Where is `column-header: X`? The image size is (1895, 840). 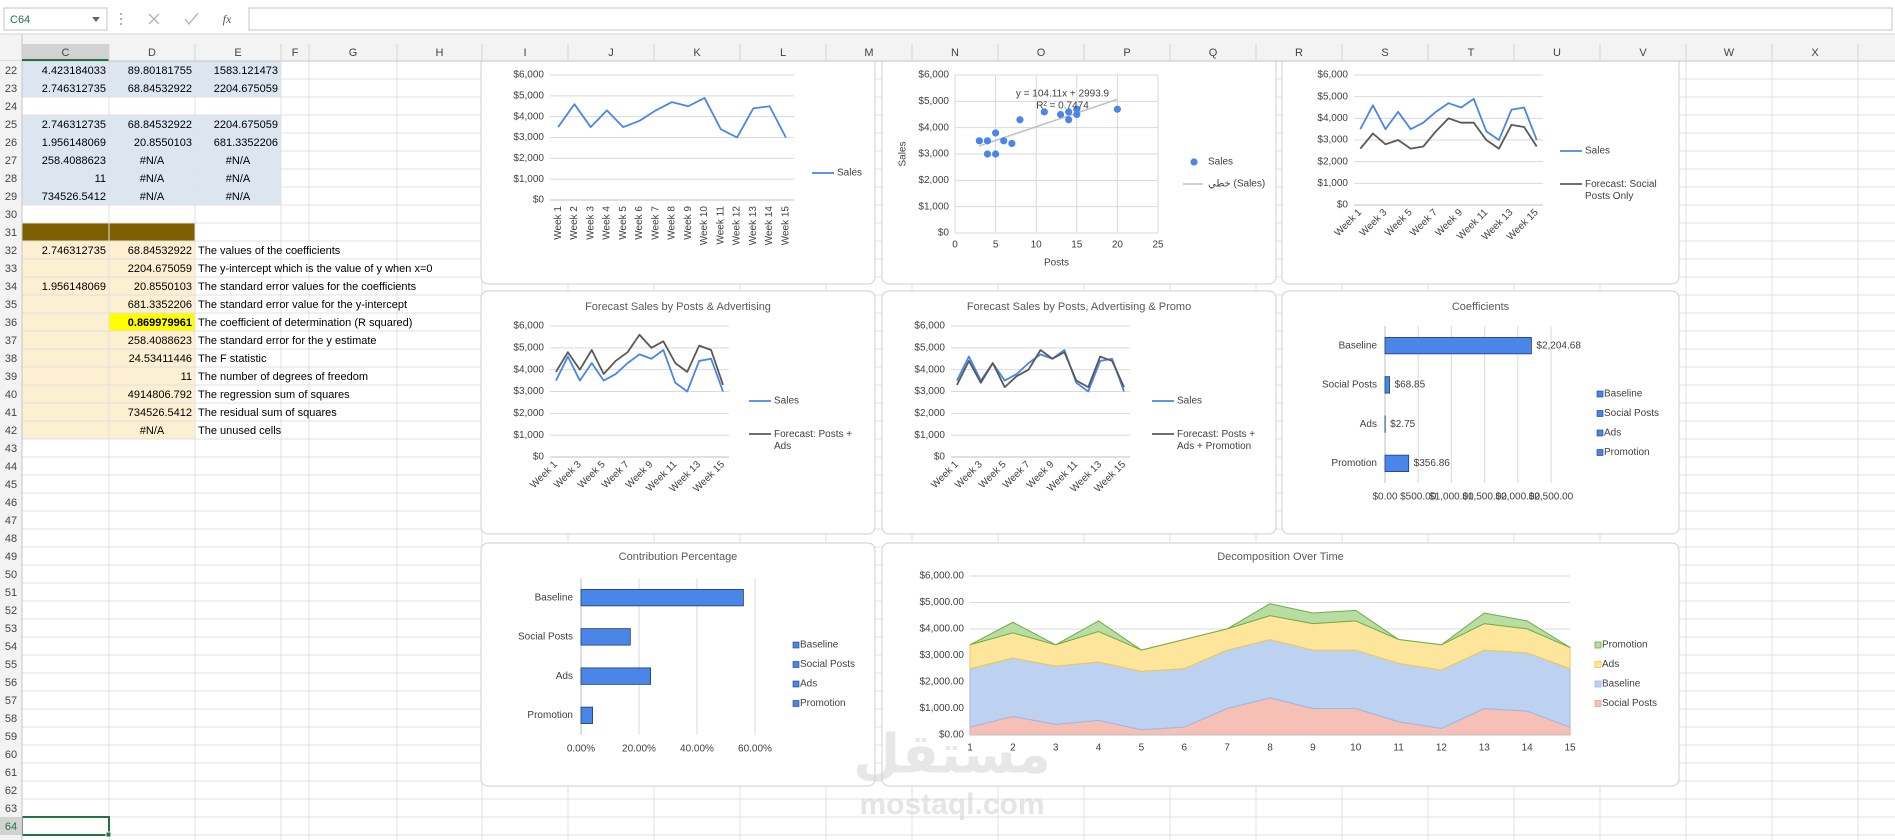 column-header: X is located at coordinates (1815, 53).